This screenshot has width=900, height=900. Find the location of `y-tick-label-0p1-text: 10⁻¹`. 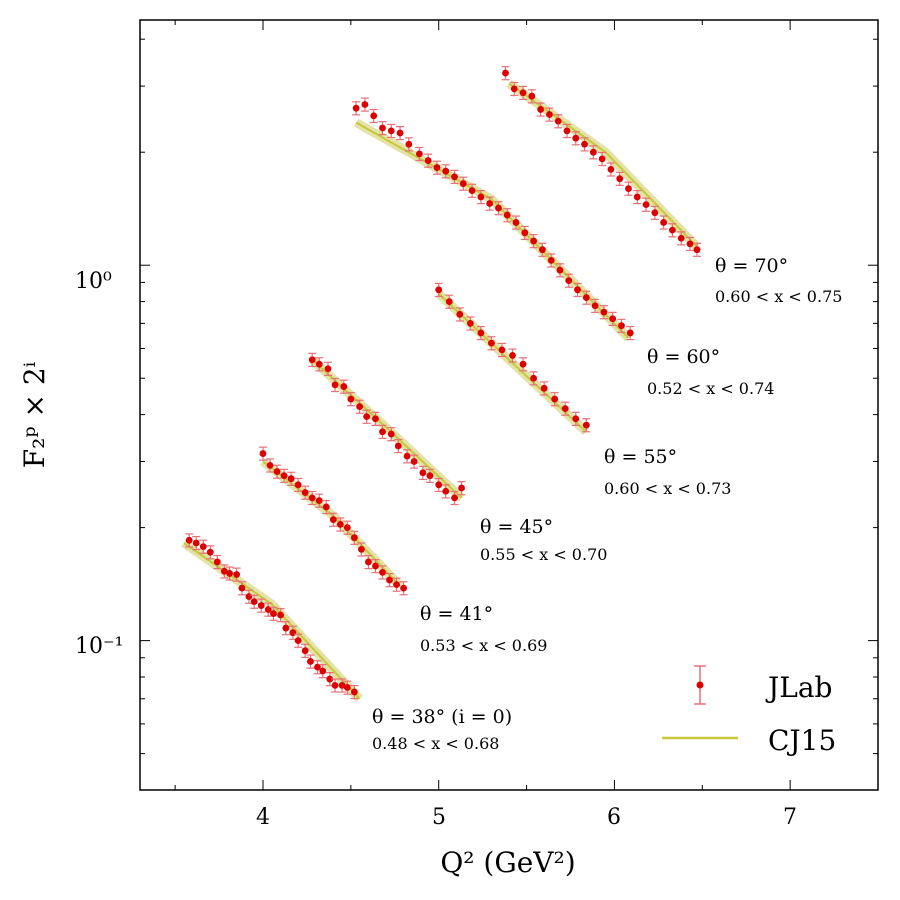

y-tick-label-0p1-text: 10⁻¹ is located at coordinates (99, 646).